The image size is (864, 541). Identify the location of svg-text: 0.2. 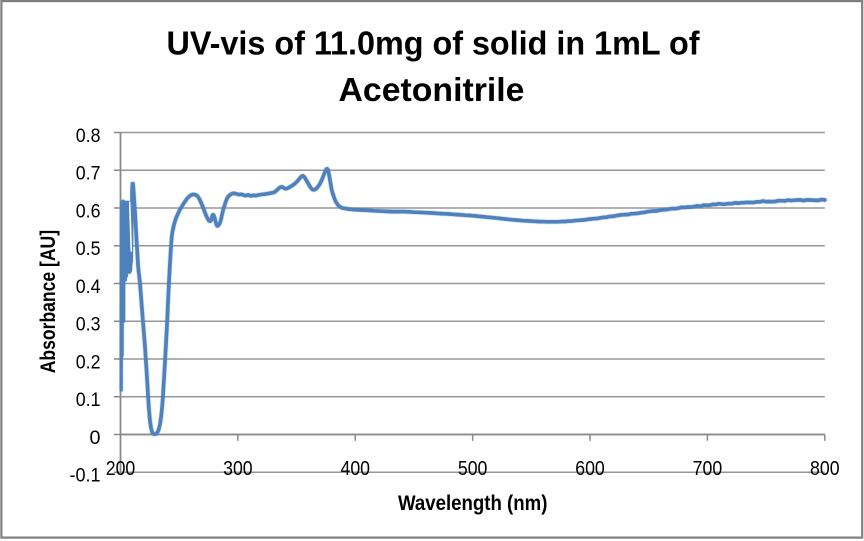
(88, 362).